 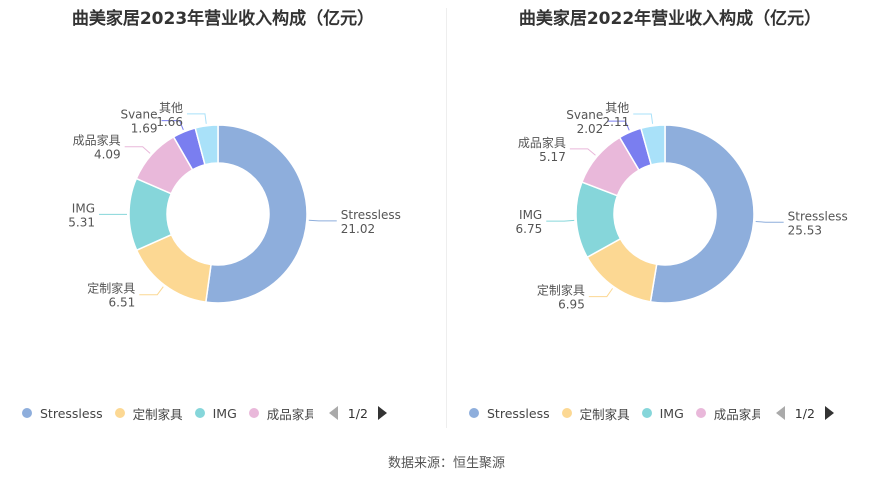 I want to click on chart-title: 曲美家居2023年营业收入构成（亿元）, so click(x=223, y=19).